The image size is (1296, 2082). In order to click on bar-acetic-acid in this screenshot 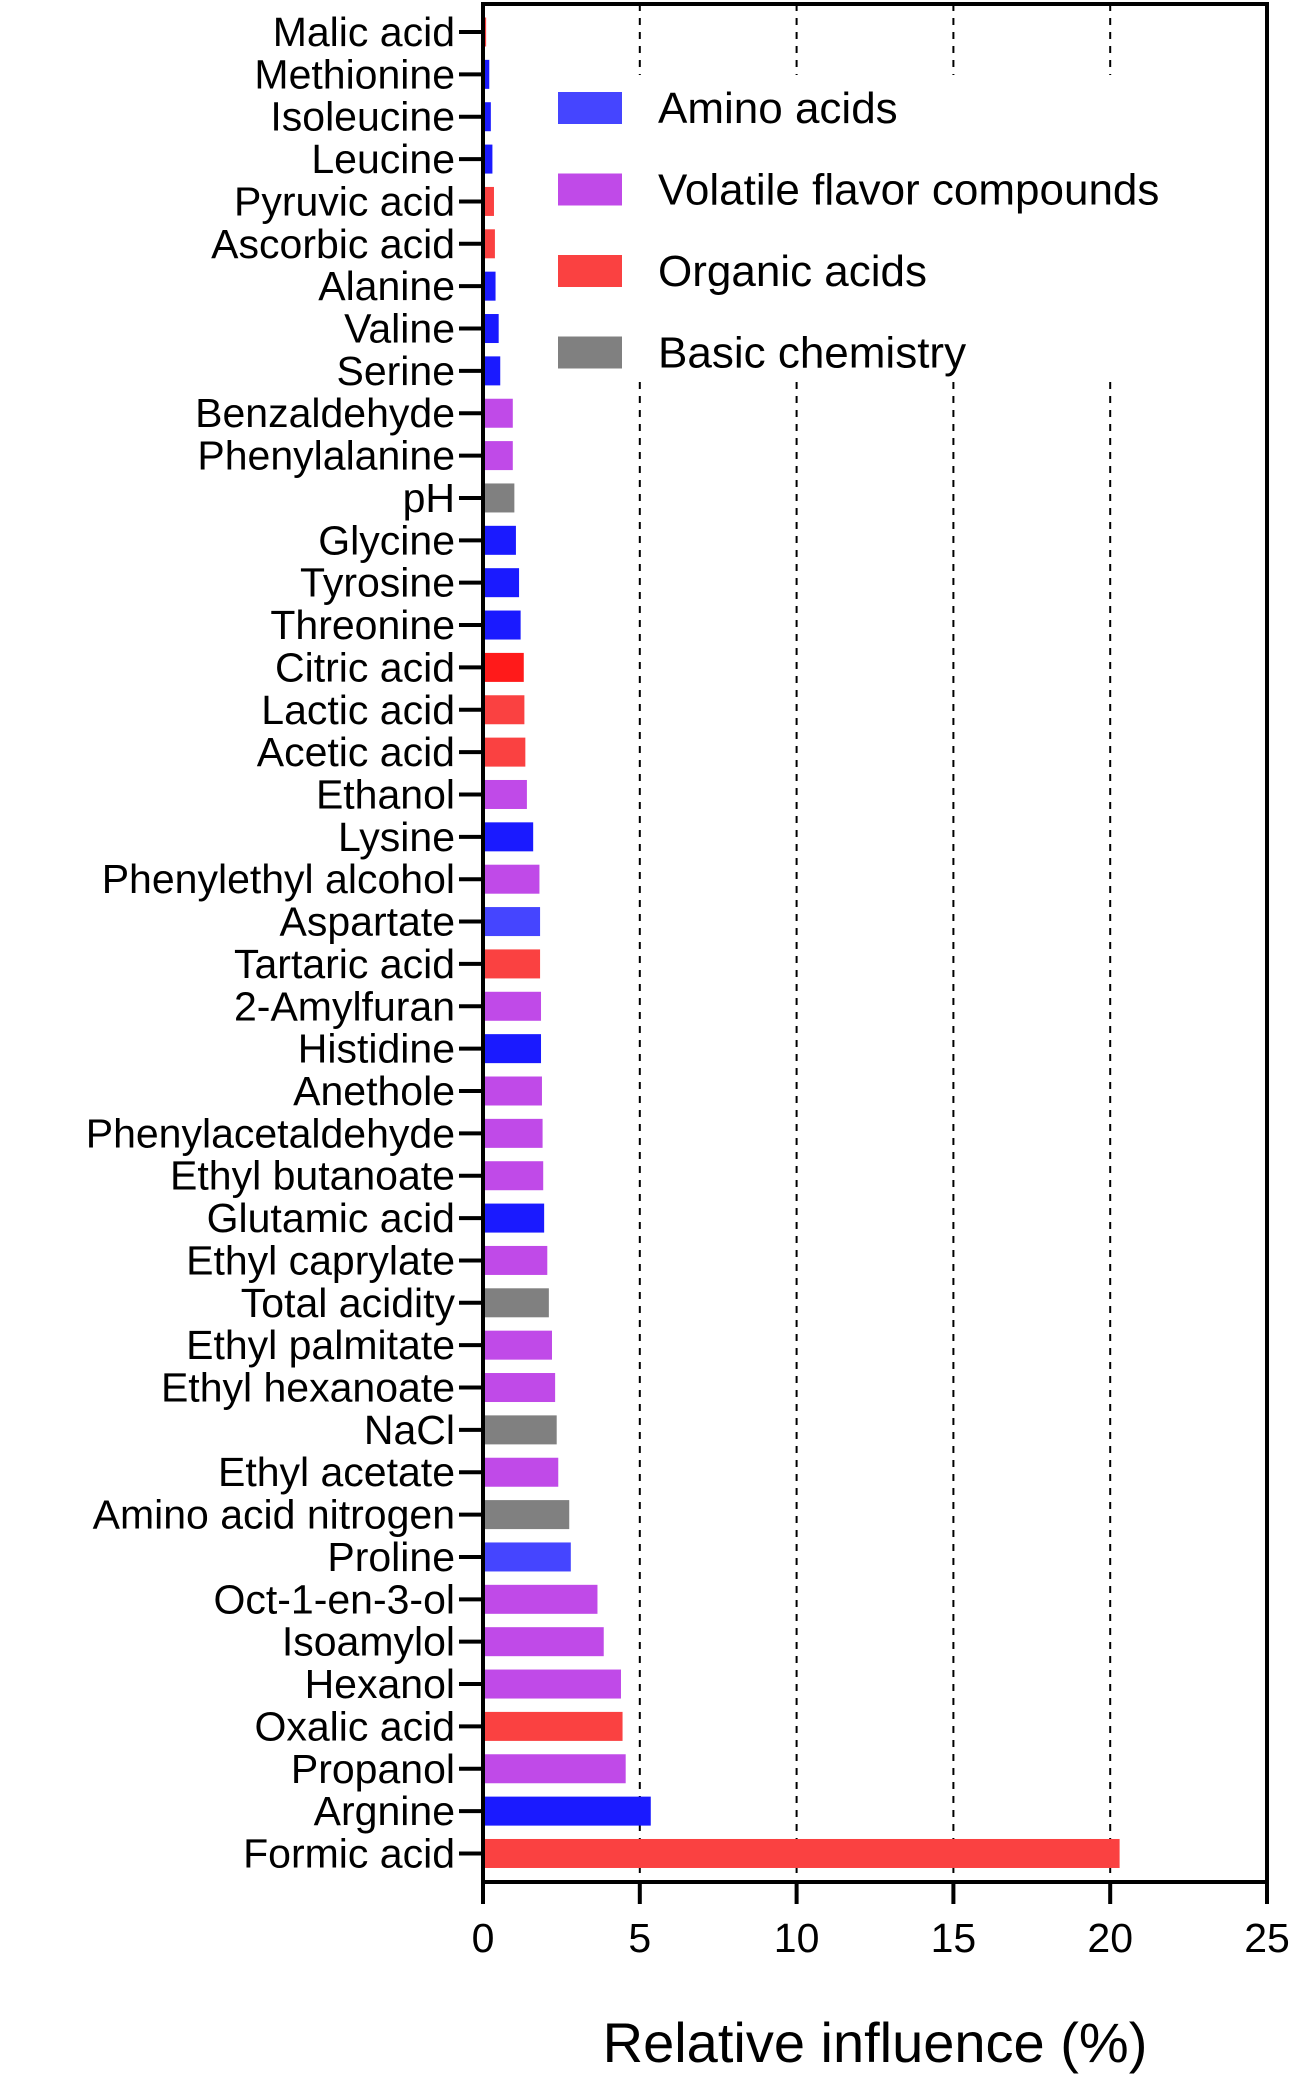, I will do `click(505, 752)`.